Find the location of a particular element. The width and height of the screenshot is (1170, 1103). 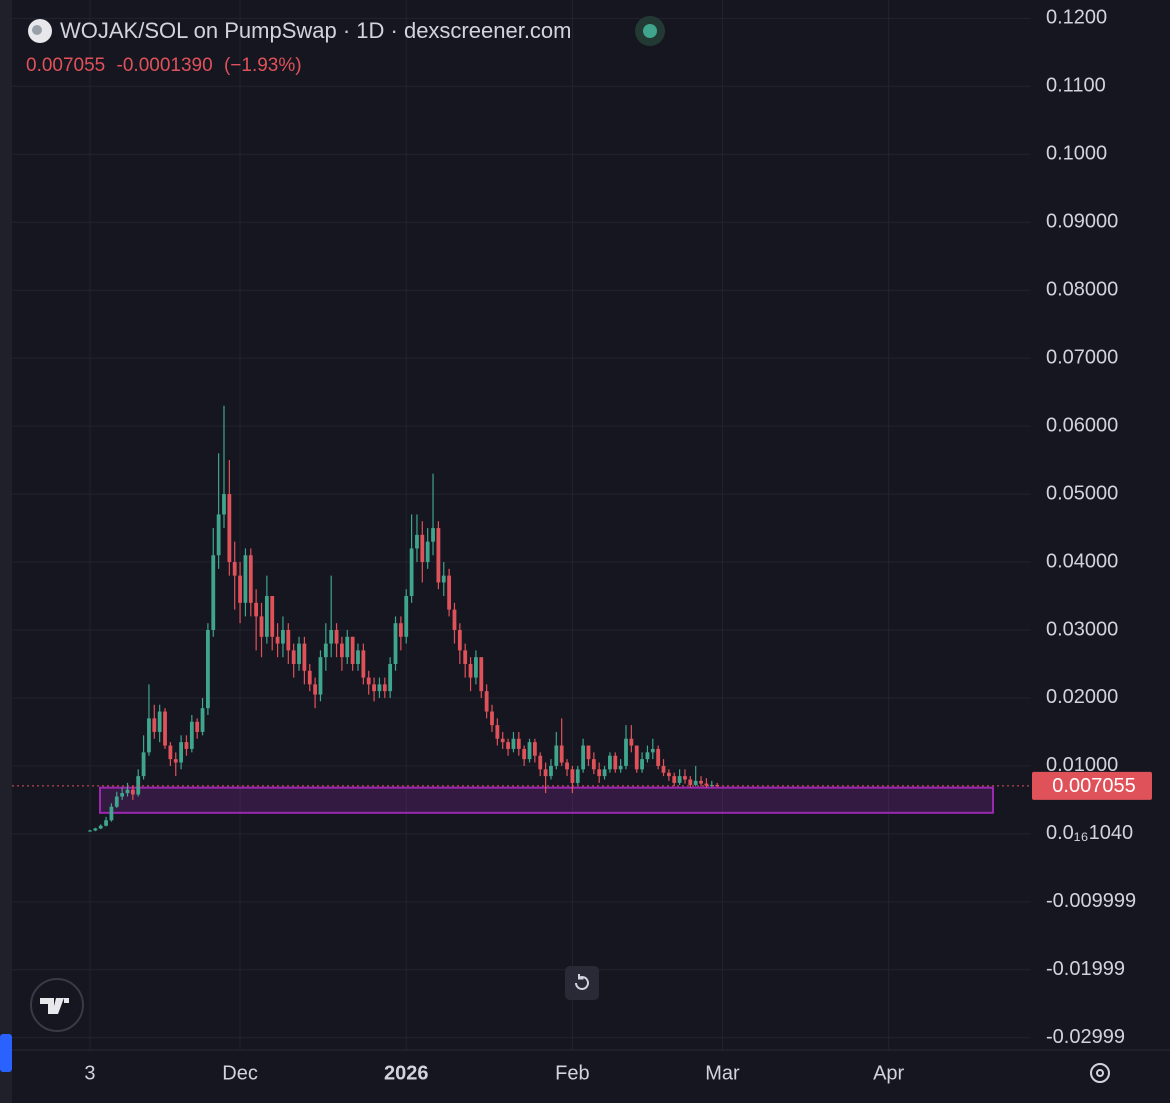

x-tick-label: Mar is located at coordinates (722, 1073).